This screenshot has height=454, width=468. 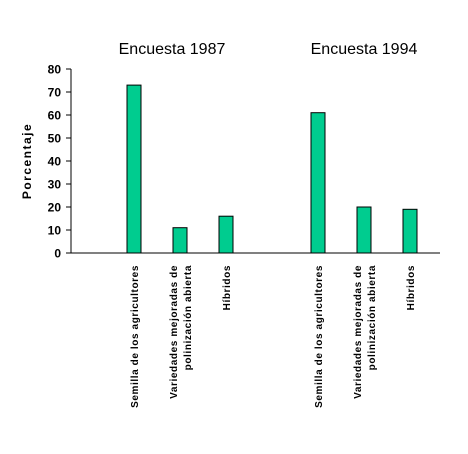 What do you see at coordinates (172, 49) in the screenshot?
I see `group-title: Encuesta 1987` at bounding box center [172, 49].